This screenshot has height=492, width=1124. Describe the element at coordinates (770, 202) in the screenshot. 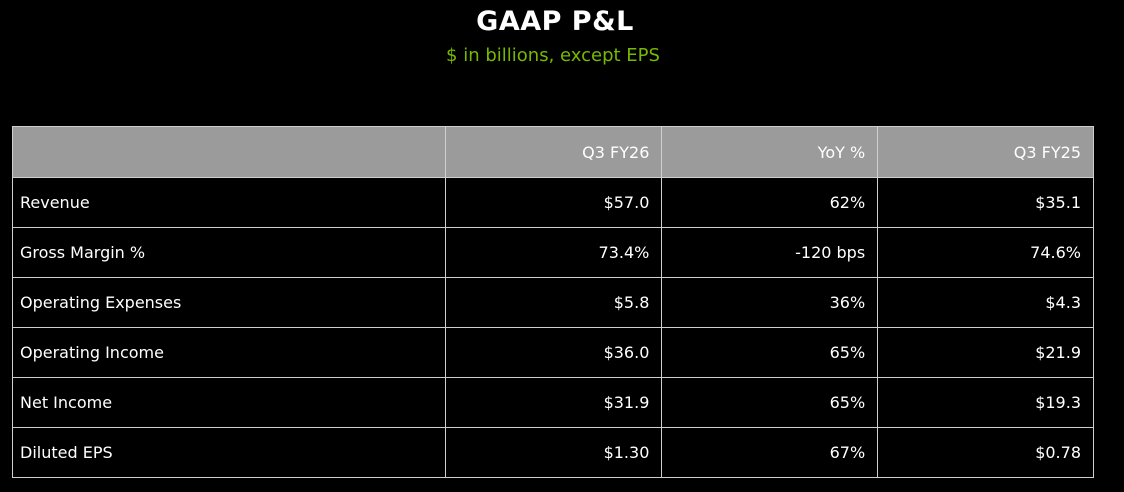

I see `table-cell: 62%` at that location.